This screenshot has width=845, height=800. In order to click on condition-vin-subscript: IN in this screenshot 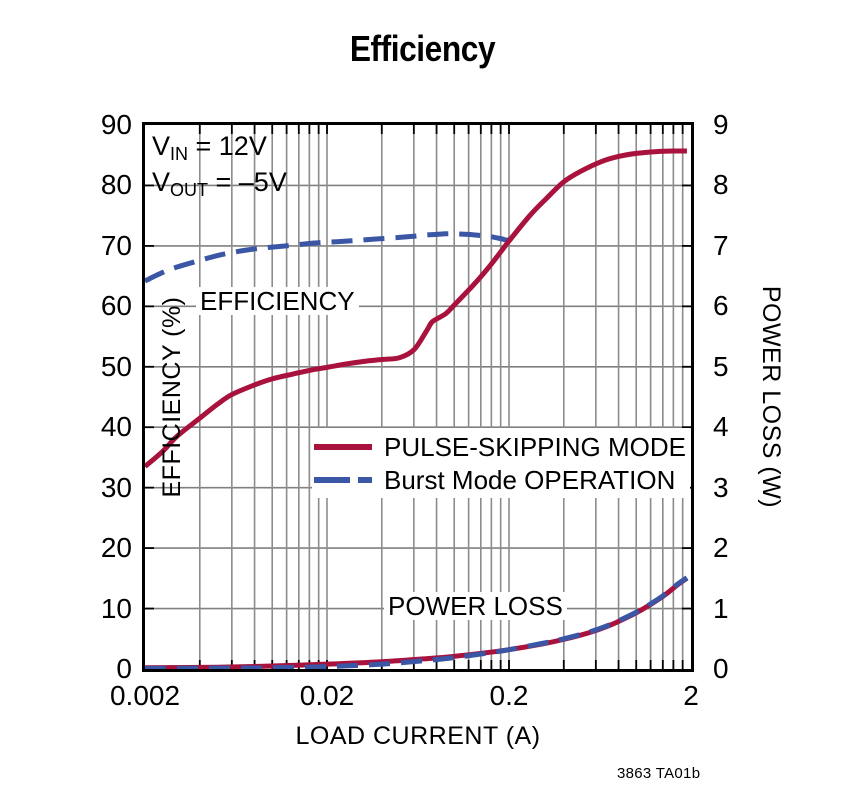, I will do `click(179, 154)`.